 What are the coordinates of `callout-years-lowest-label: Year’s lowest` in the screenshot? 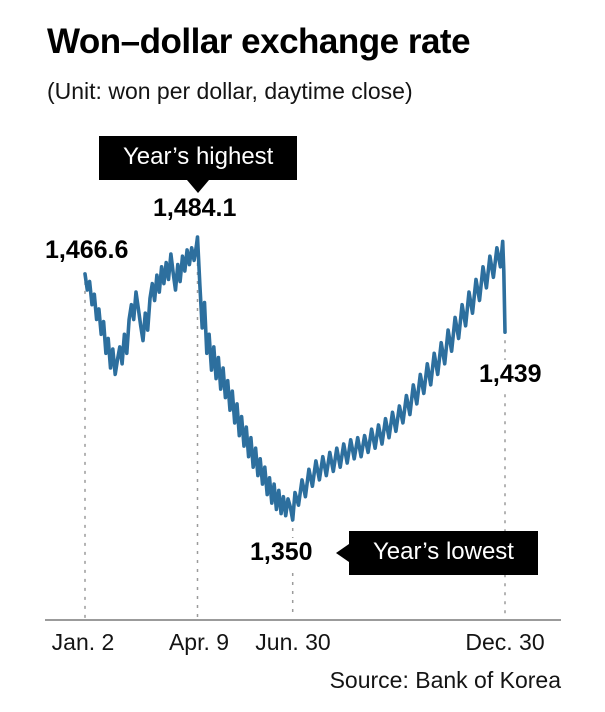 It's located at (443, 551).